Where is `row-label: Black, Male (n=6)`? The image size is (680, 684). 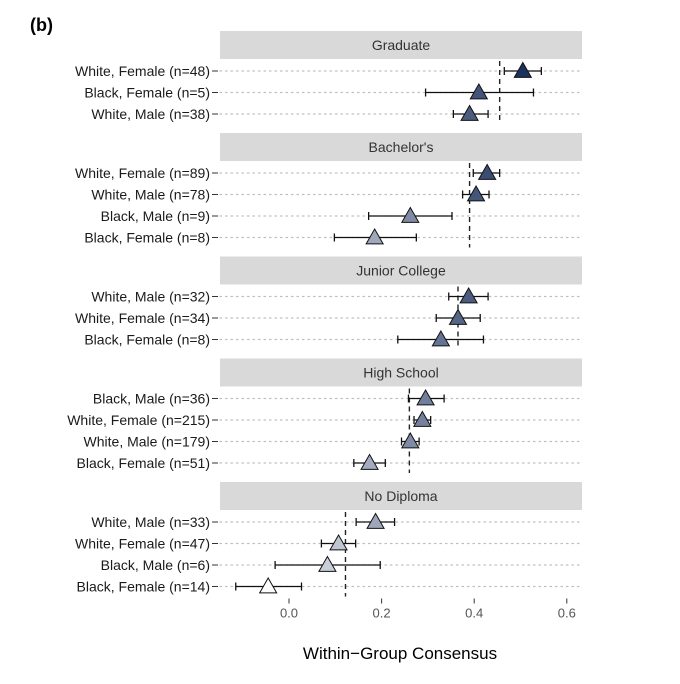
row-label: Black, Male (n=6) is located at coordinates (155, 565).